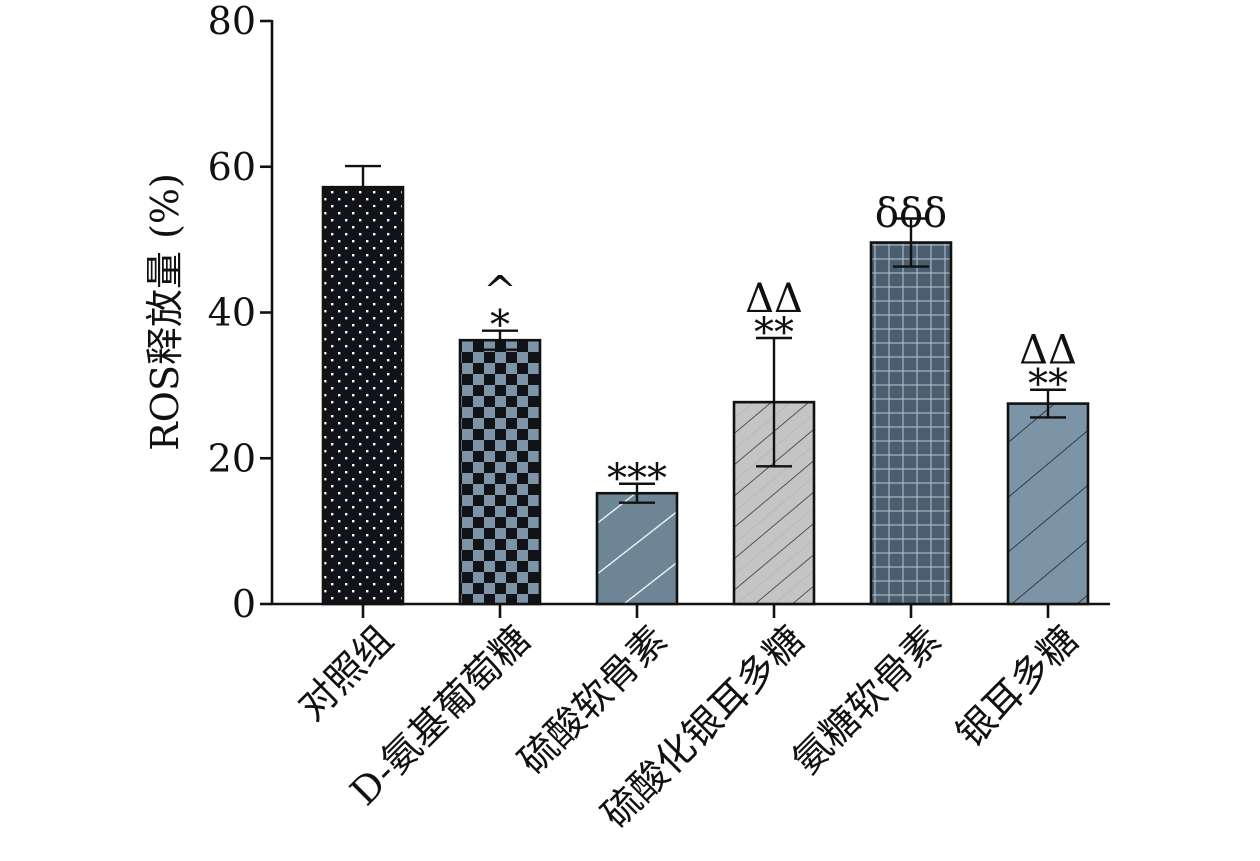  I want to click on y-tick-label: 40, so click(232, 313).